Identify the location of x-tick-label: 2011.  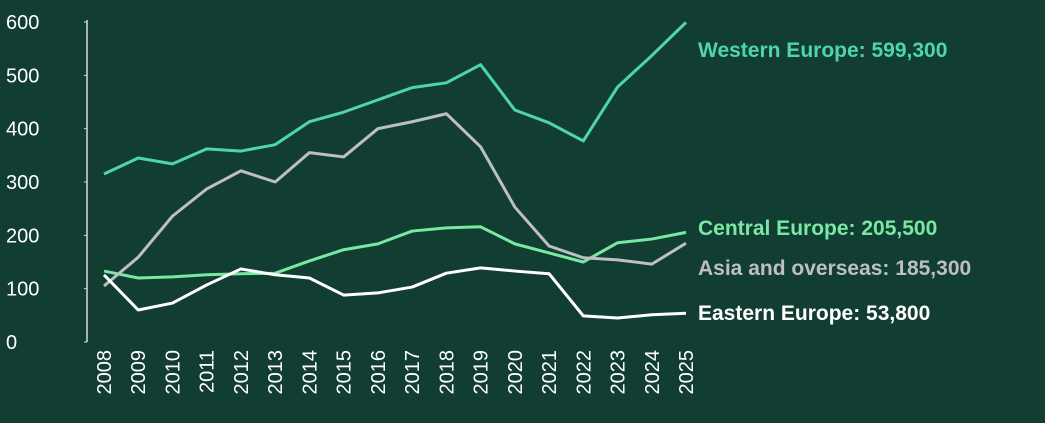
(208, 371).